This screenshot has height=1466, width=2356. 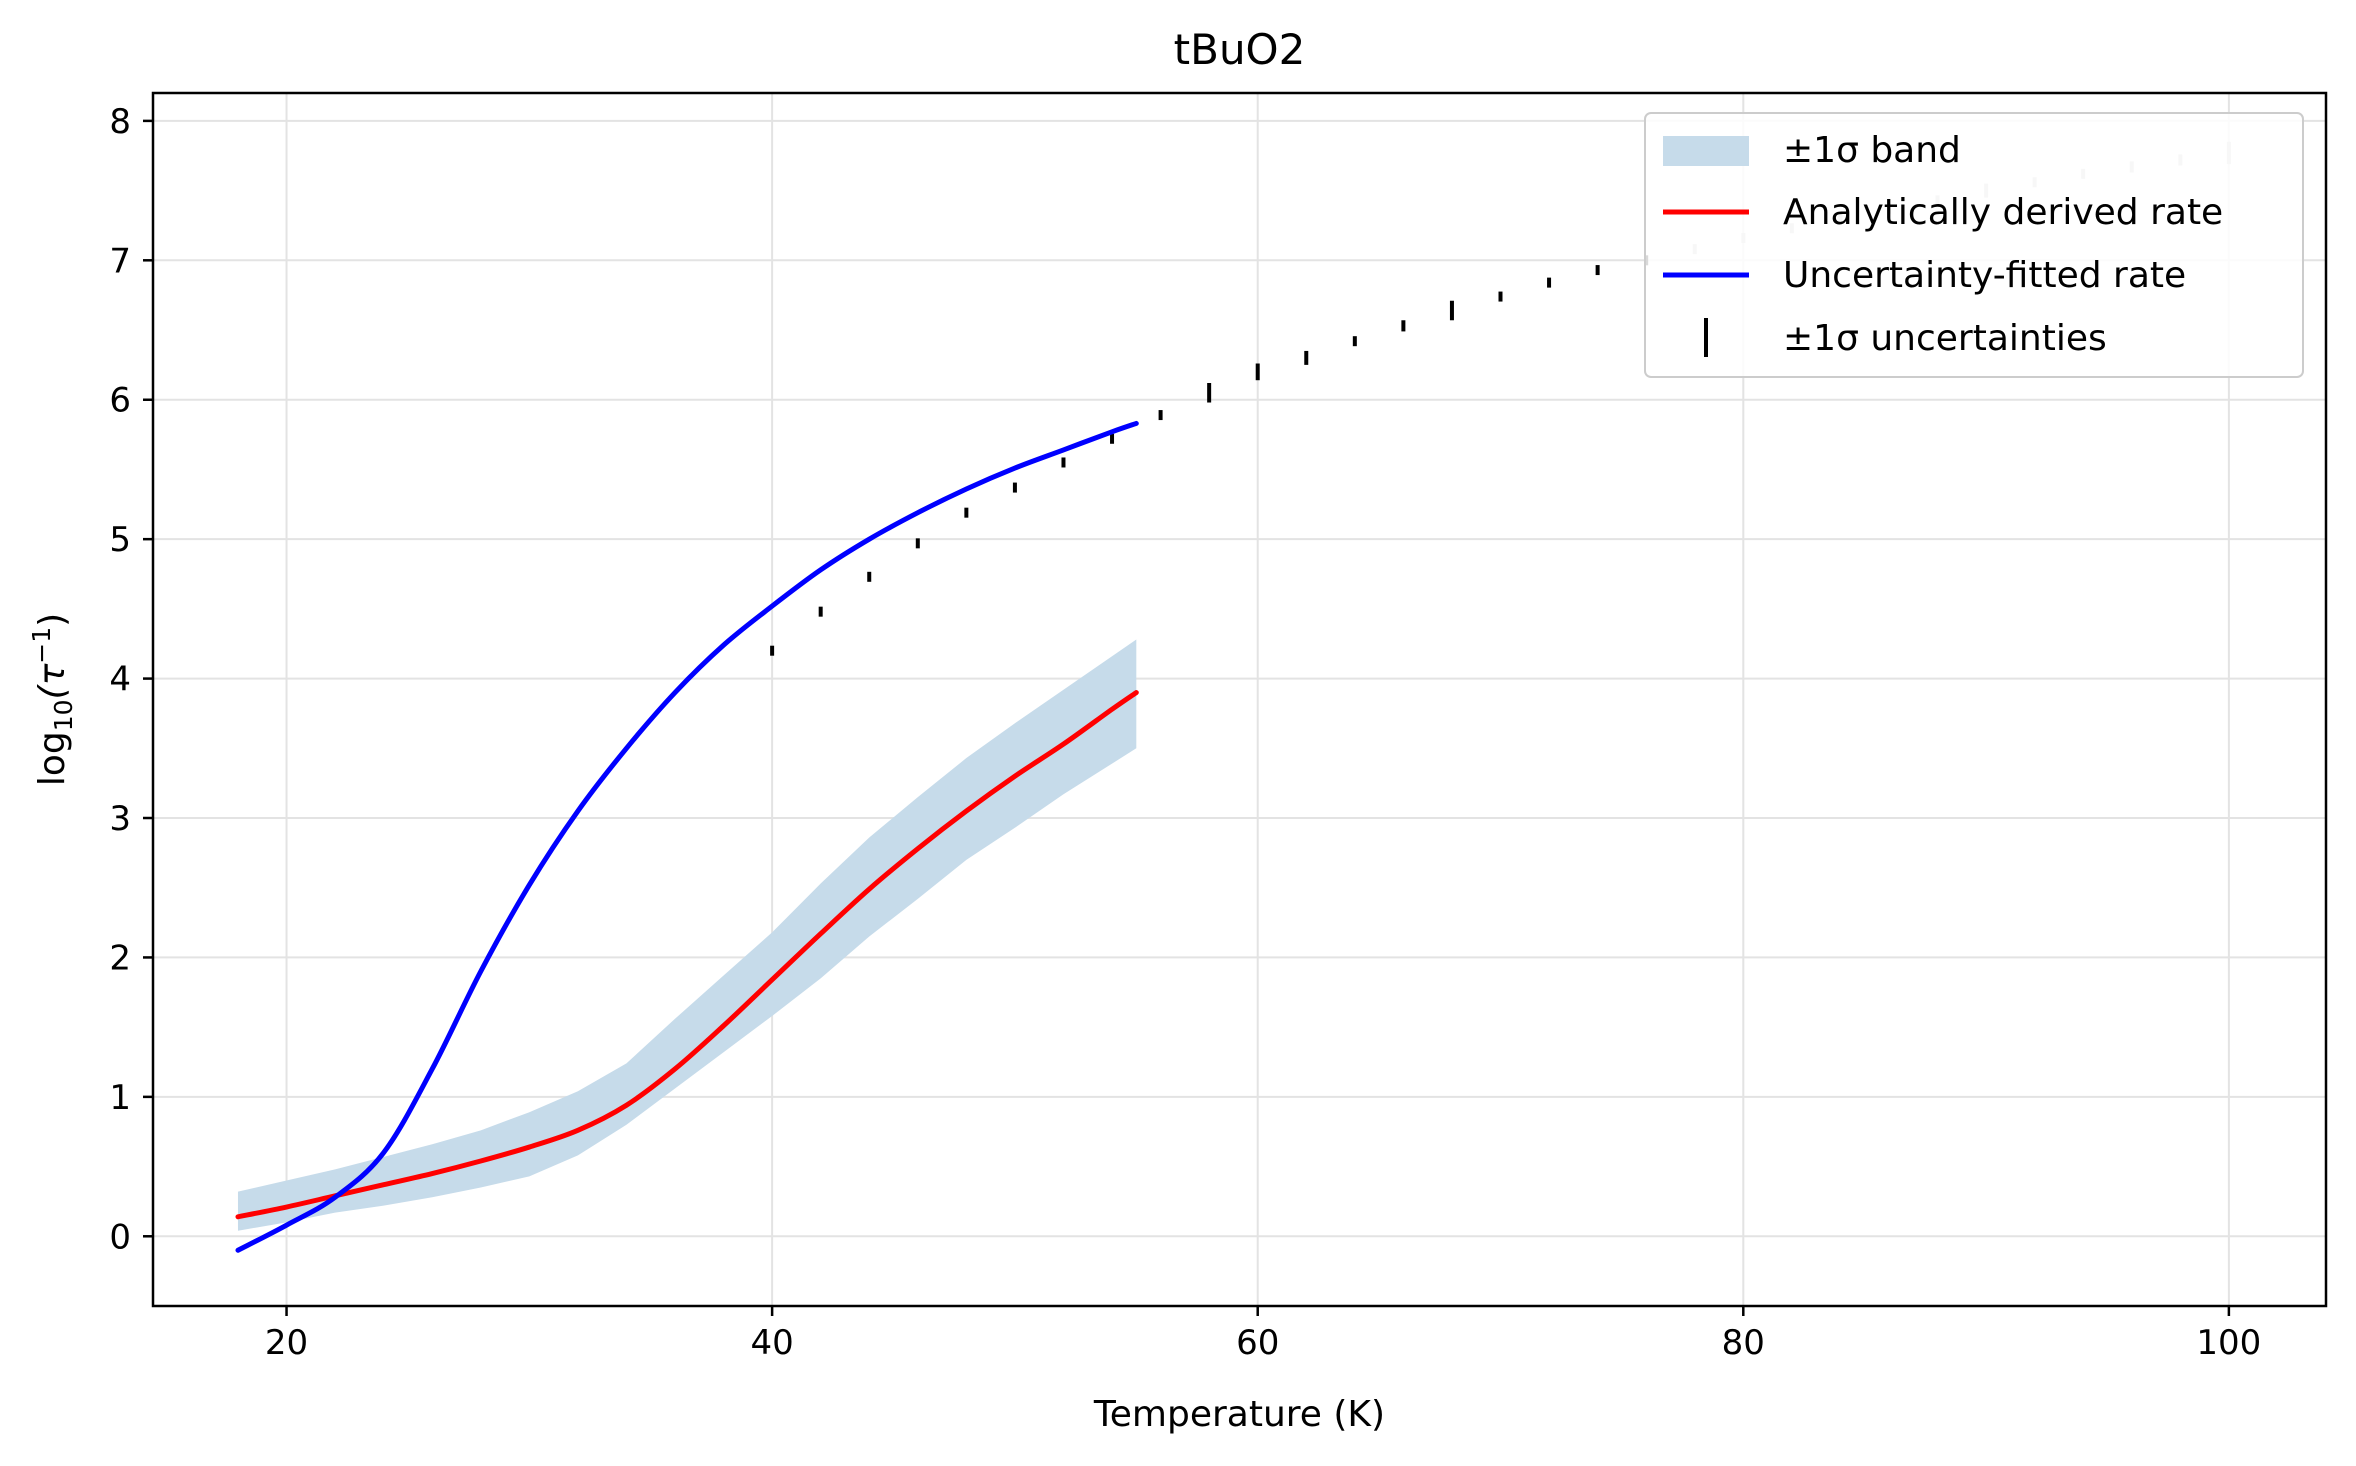 I want to click on y-axis-label-superscript: −1, so click(x=41, y=645).